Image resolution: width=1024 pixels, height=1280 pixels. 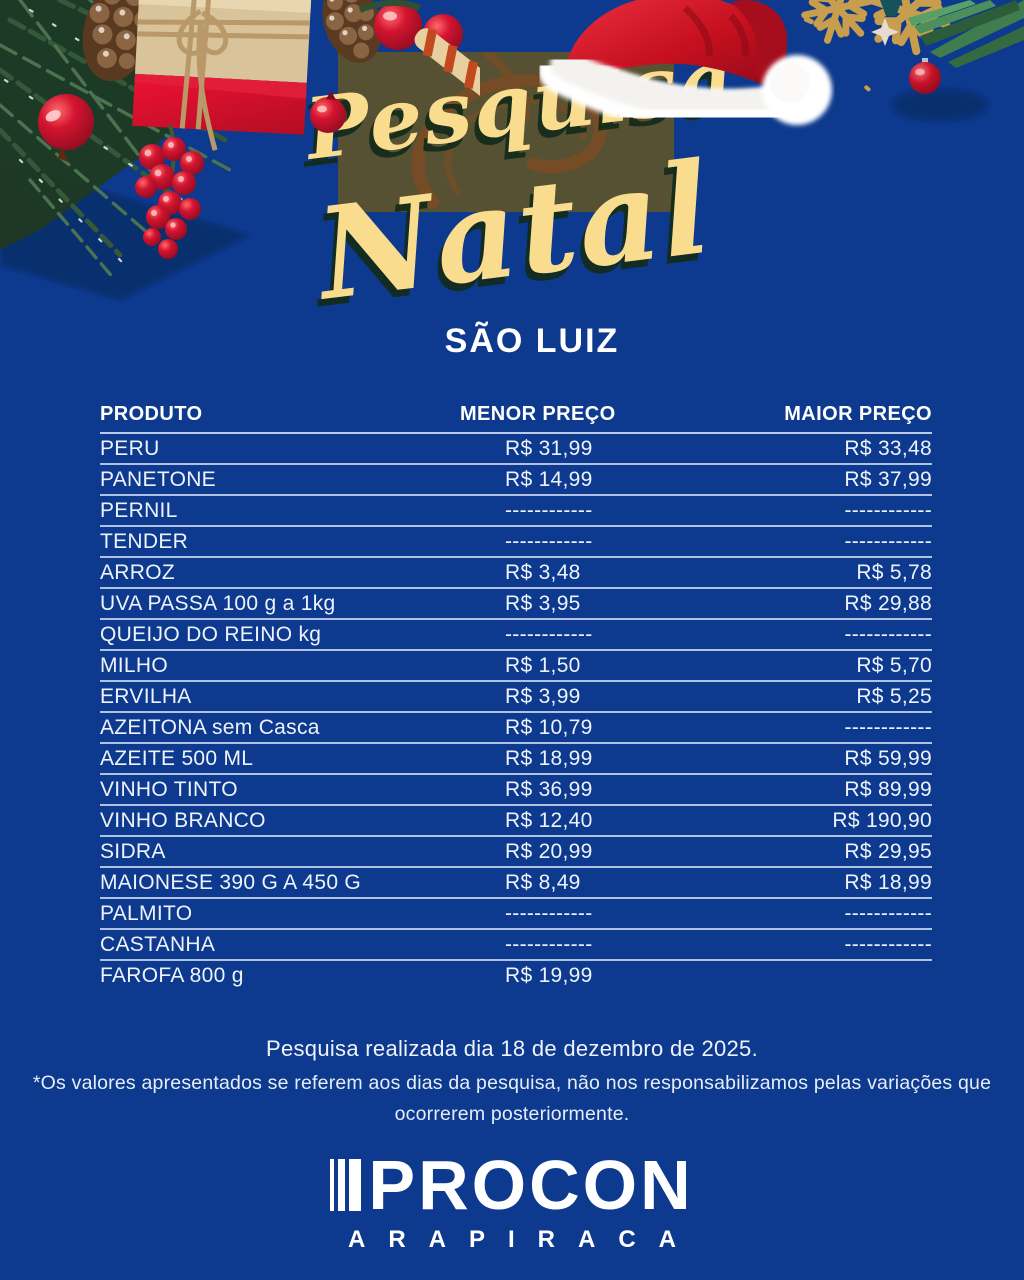 I want to click on maior-preco-value: R$ 5,25, so click(x=894, y=696).